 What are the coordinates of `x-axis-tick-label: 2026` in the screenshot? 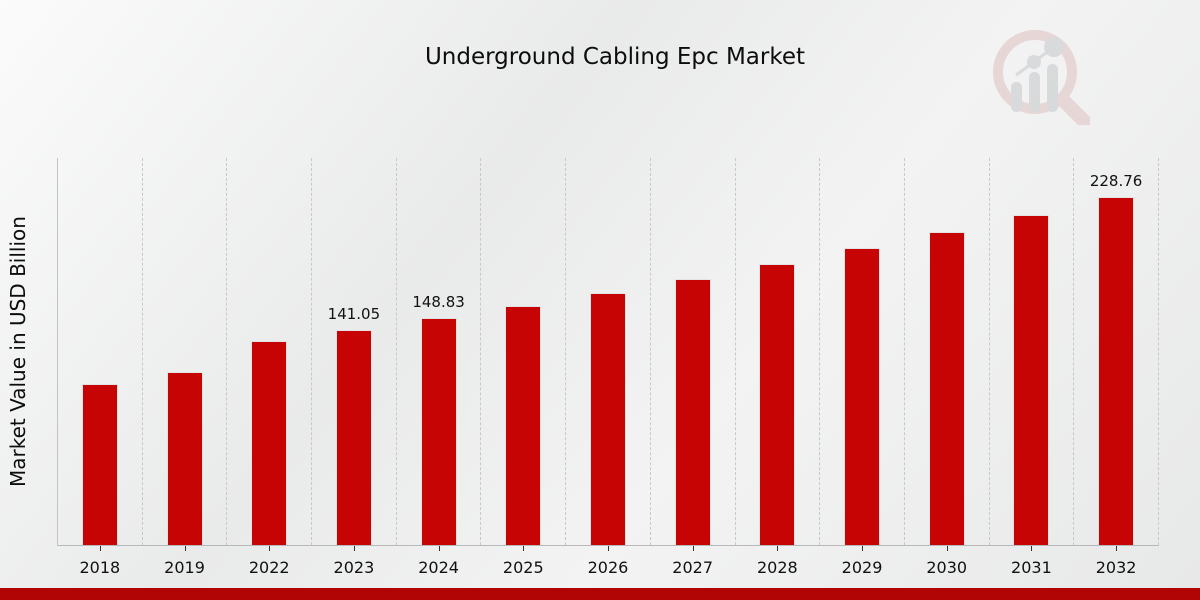 It's located at (608, 567).